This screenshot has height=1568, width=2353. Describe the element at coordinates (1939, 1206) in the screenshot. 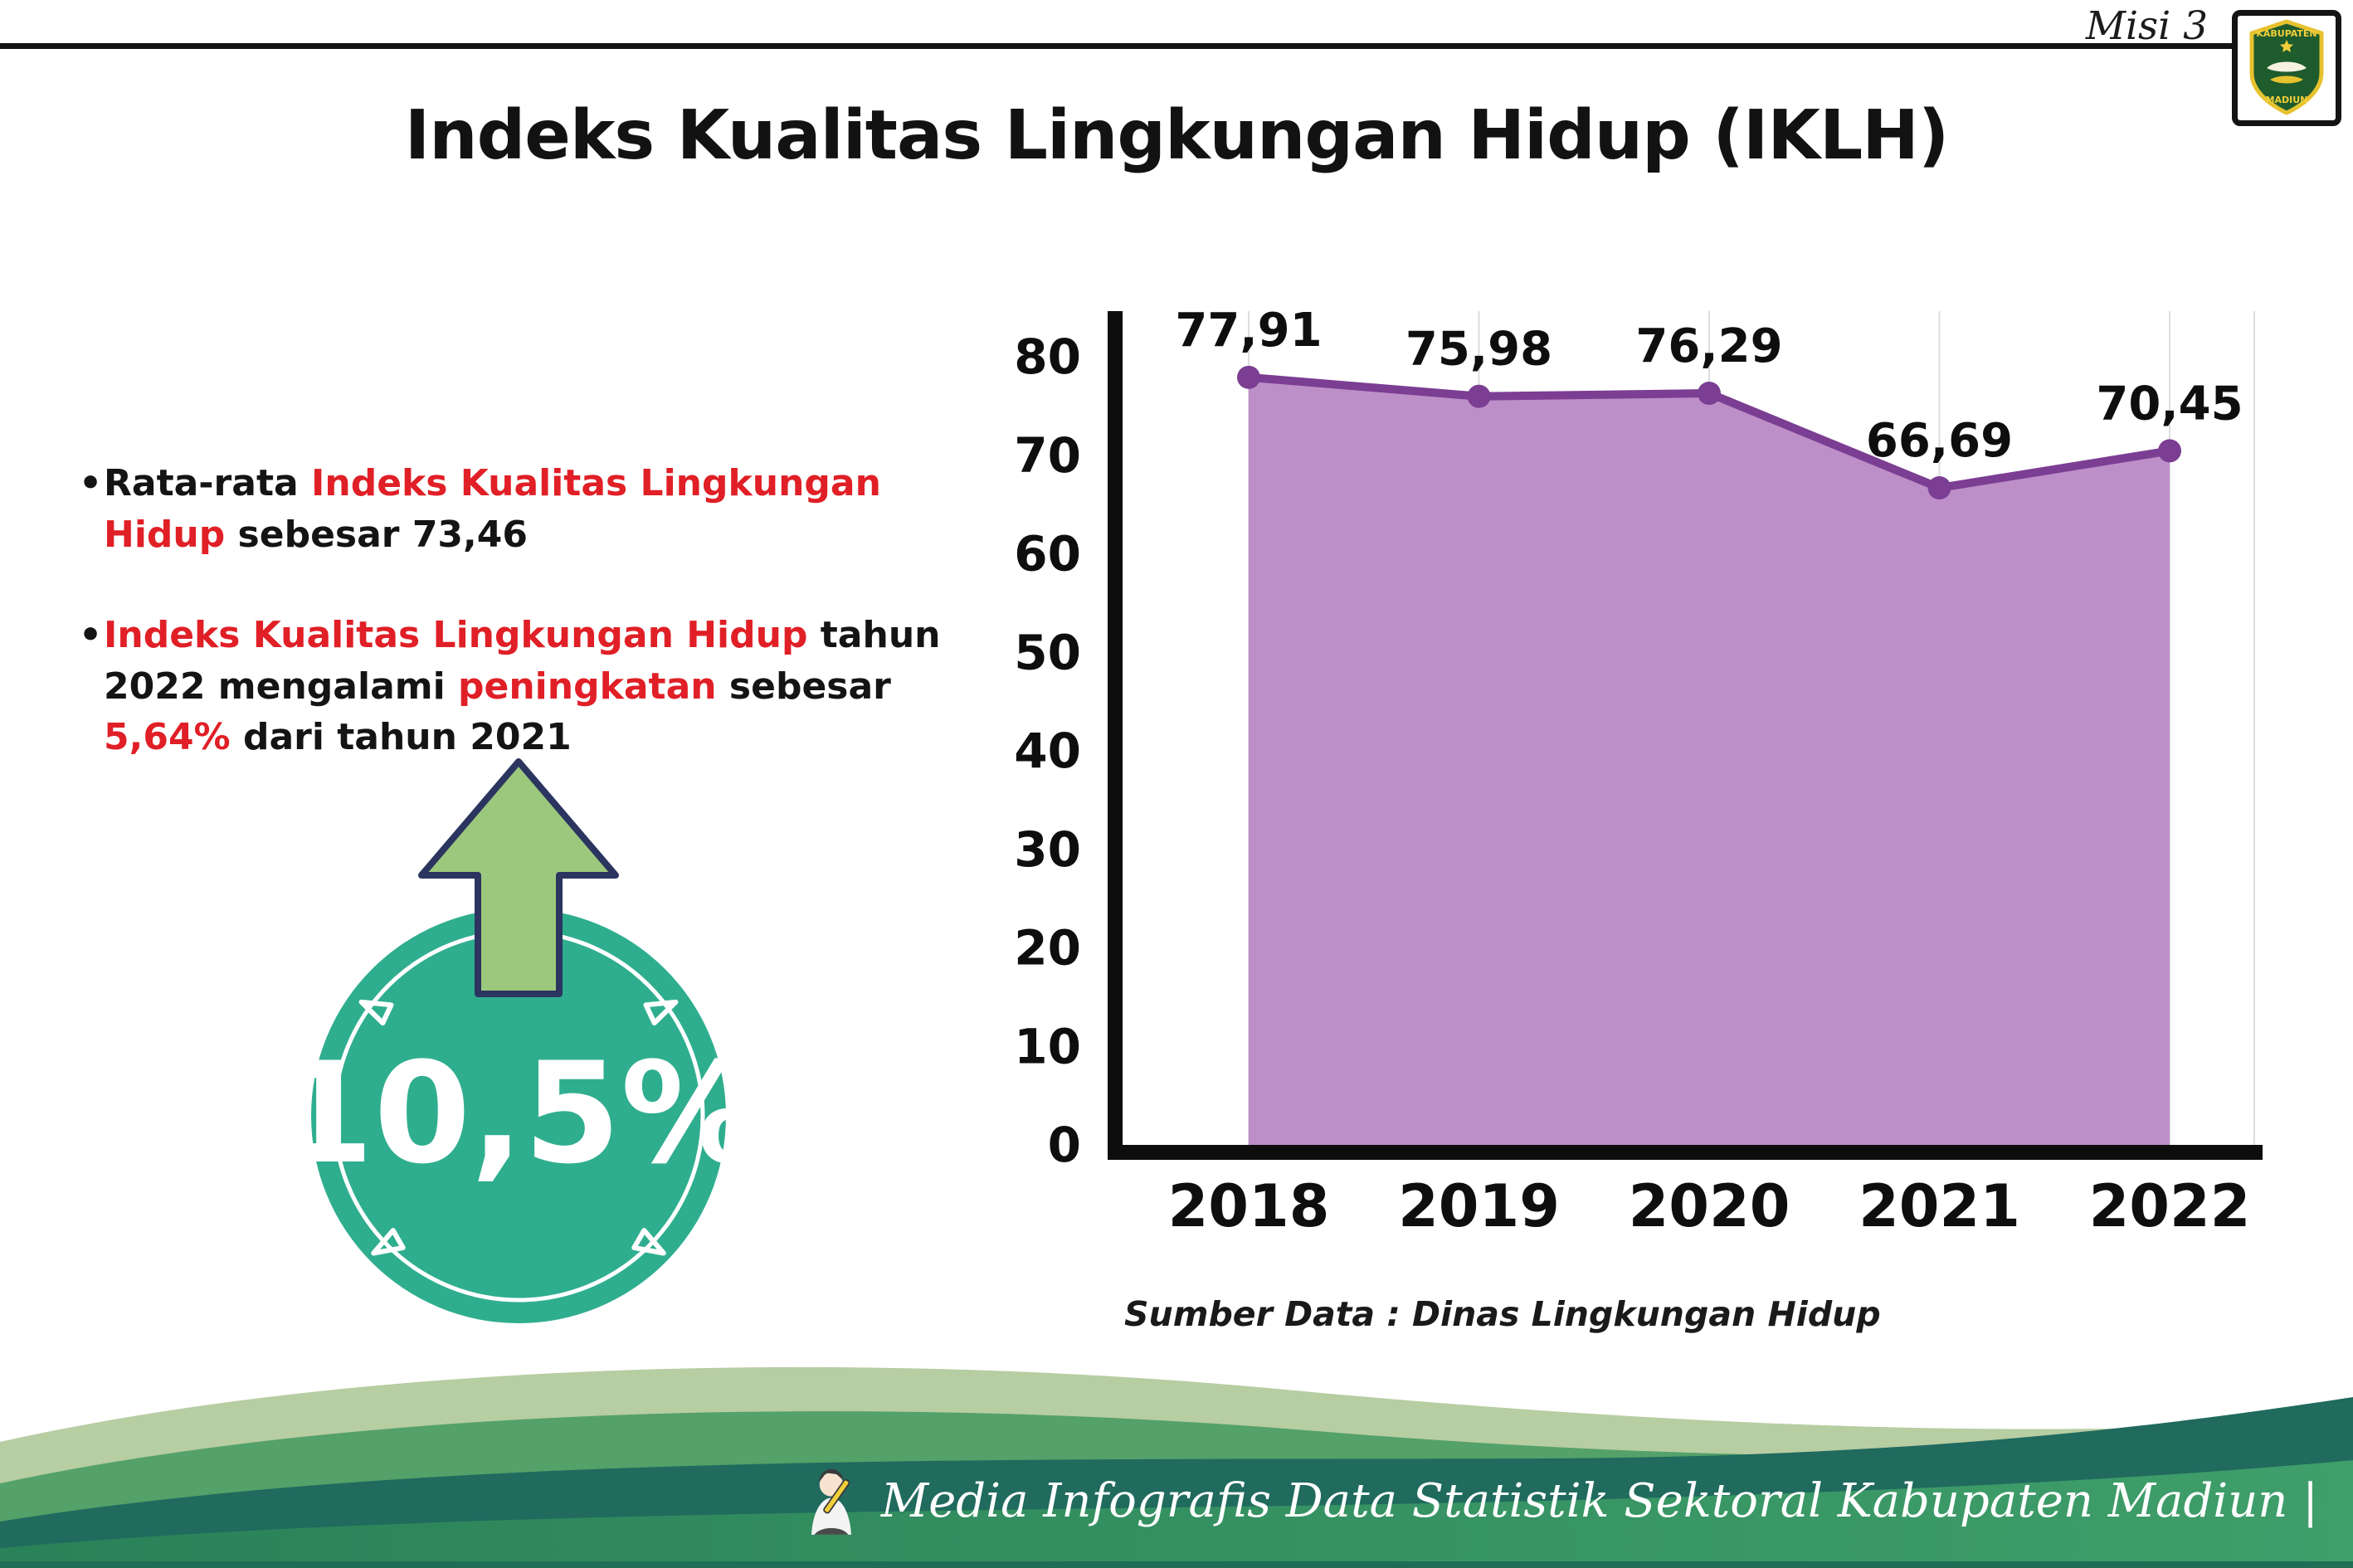

I see `svg-text: 2021` at that location.